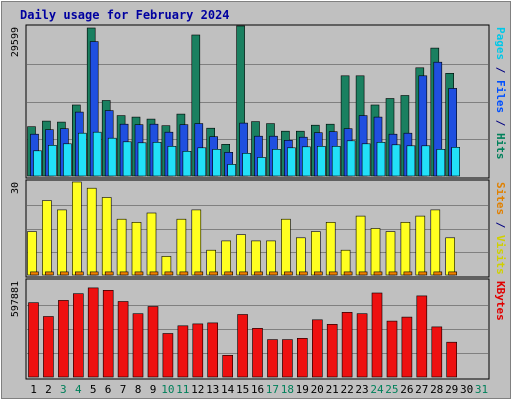  I want to click on legend-kbytes: KBytes, so click(500, 301).